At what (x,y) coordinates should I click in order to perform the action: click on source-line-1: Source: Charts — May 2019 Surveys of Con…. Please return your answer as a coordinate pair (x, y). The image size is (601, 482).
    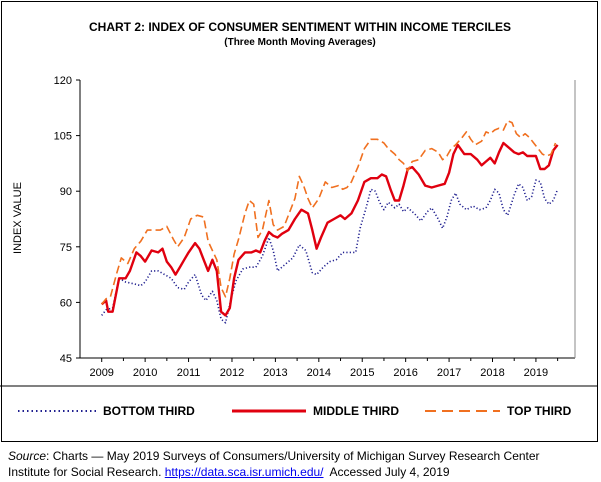
    Looking at the image, I should click on (303, 456).